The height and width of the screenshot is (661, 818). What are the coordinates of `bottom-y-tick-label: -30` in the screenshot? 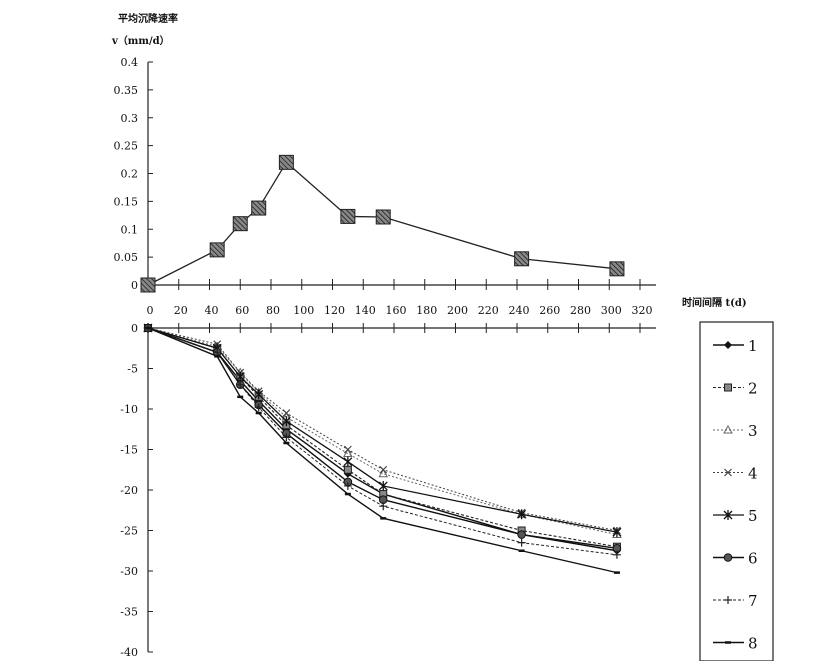 It's located at (129, 571).